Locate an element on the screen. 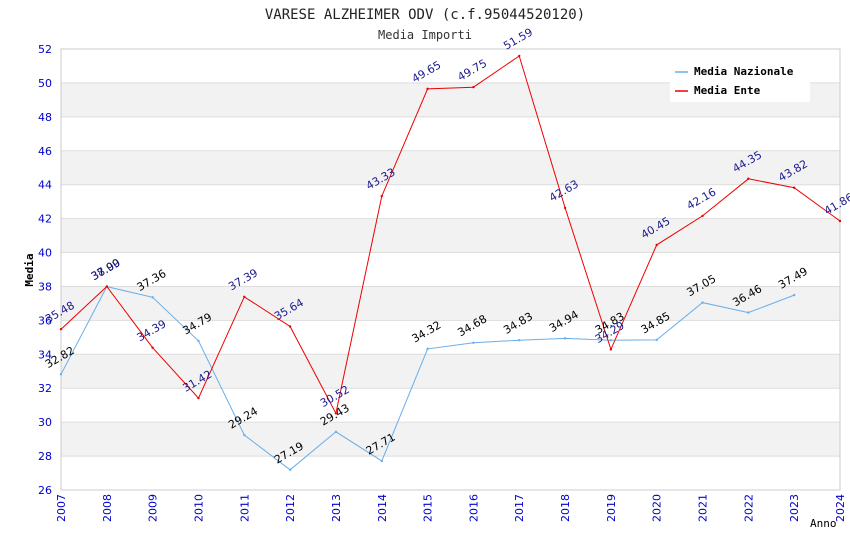  y-tick-label: 30 is located at coordinates (45, 422).